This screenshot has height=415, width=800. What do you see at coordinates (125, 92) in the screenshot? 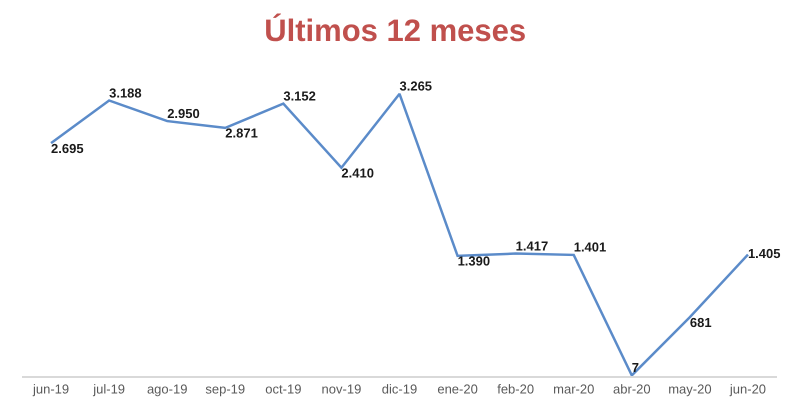
I see `data-label: 3.188` at bounding box center [125, 92].